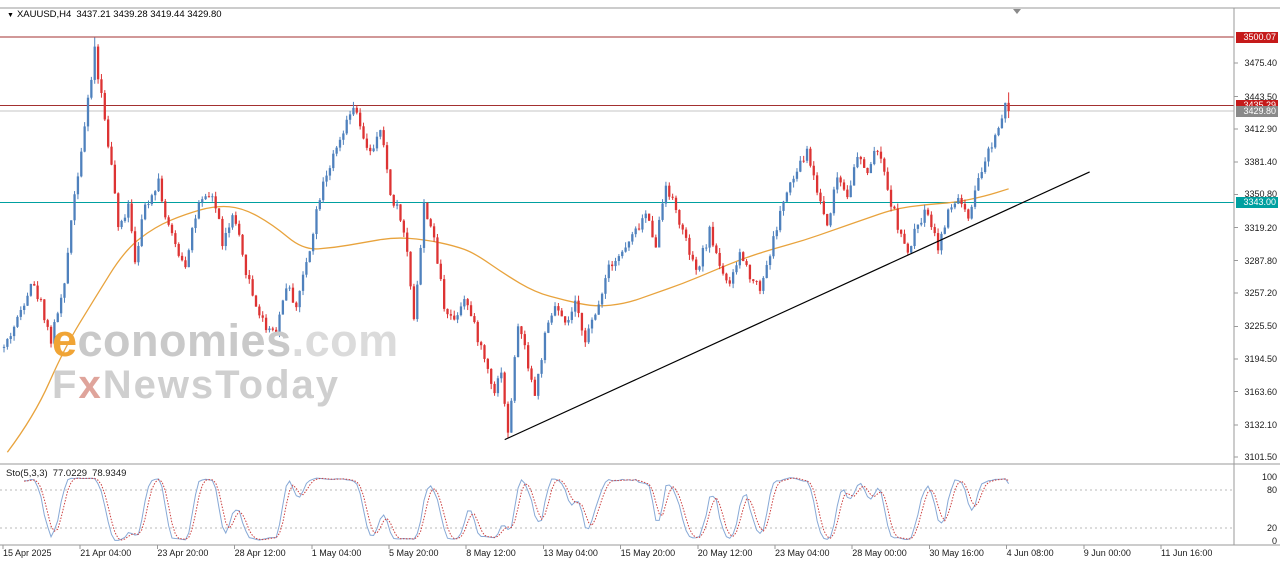 The width and height of the screenshot is (1280, 567). I want to click on stochastic-indicator-label: Sto(5,3,3) 77.0229 78.9349, so click(68, 473).